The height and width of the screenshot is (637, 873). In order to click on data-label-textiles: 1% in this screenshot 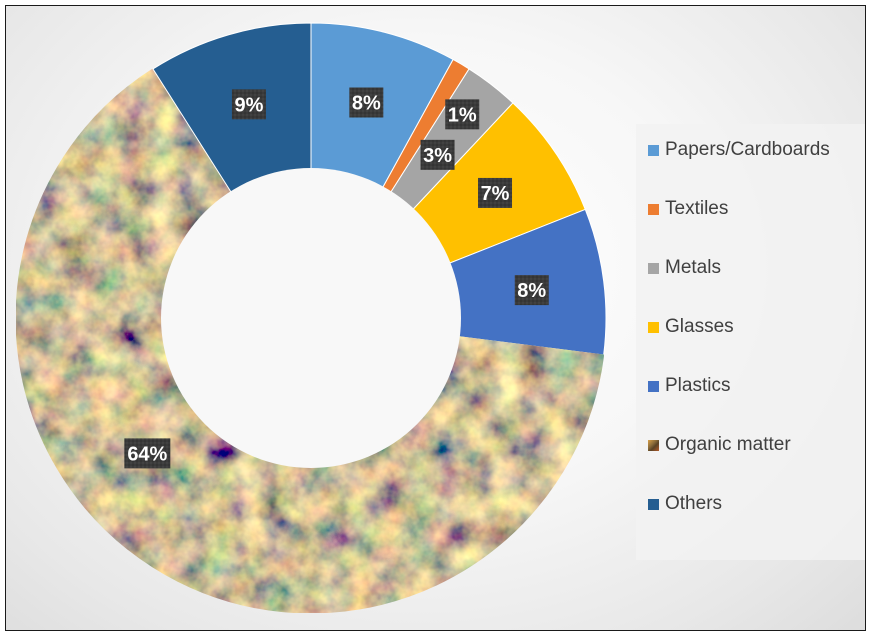, I will do `click(462, 114)`.